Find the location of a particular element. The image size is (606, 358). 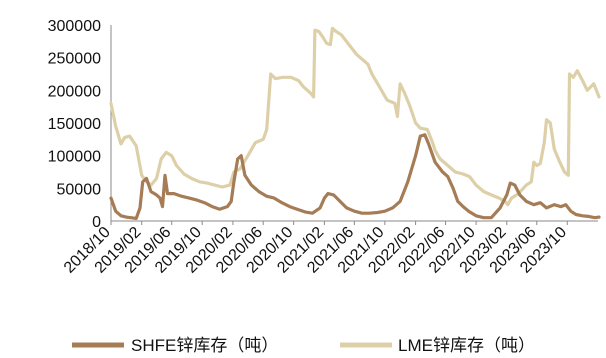

y-tick-label: 200000 is located at coordinates (74, 91).